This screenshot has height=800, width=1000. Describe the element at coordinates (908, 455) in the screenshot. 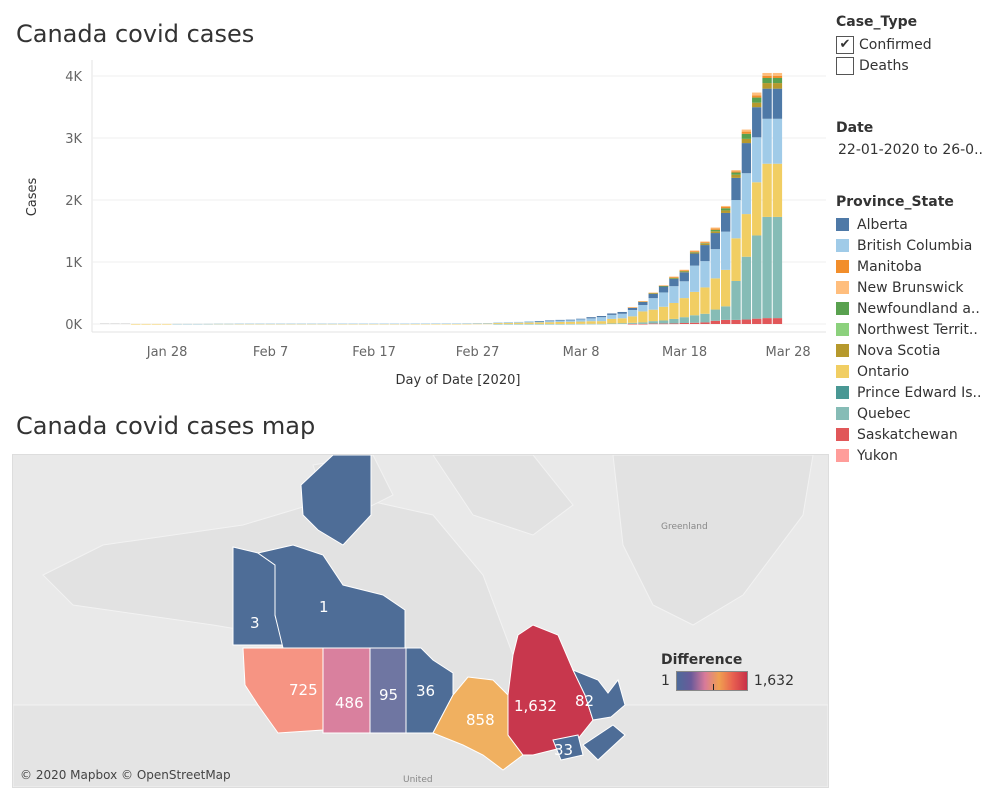

I see `legend-item-yukon: Yukon` at that location.